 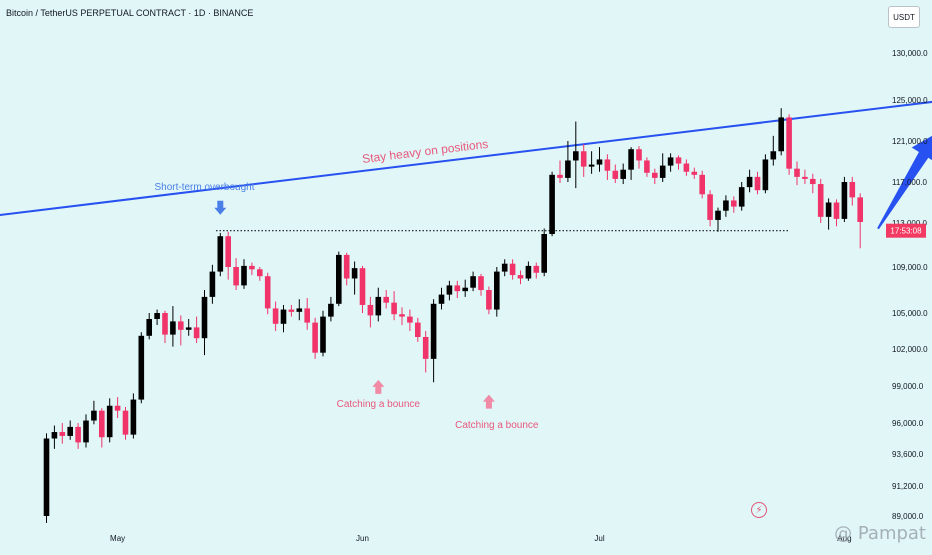 What do you see at coordinates (908, 486) in the screenshot?
I see `y-tick-label: 91,200.0` at bounding box center [908, 486].